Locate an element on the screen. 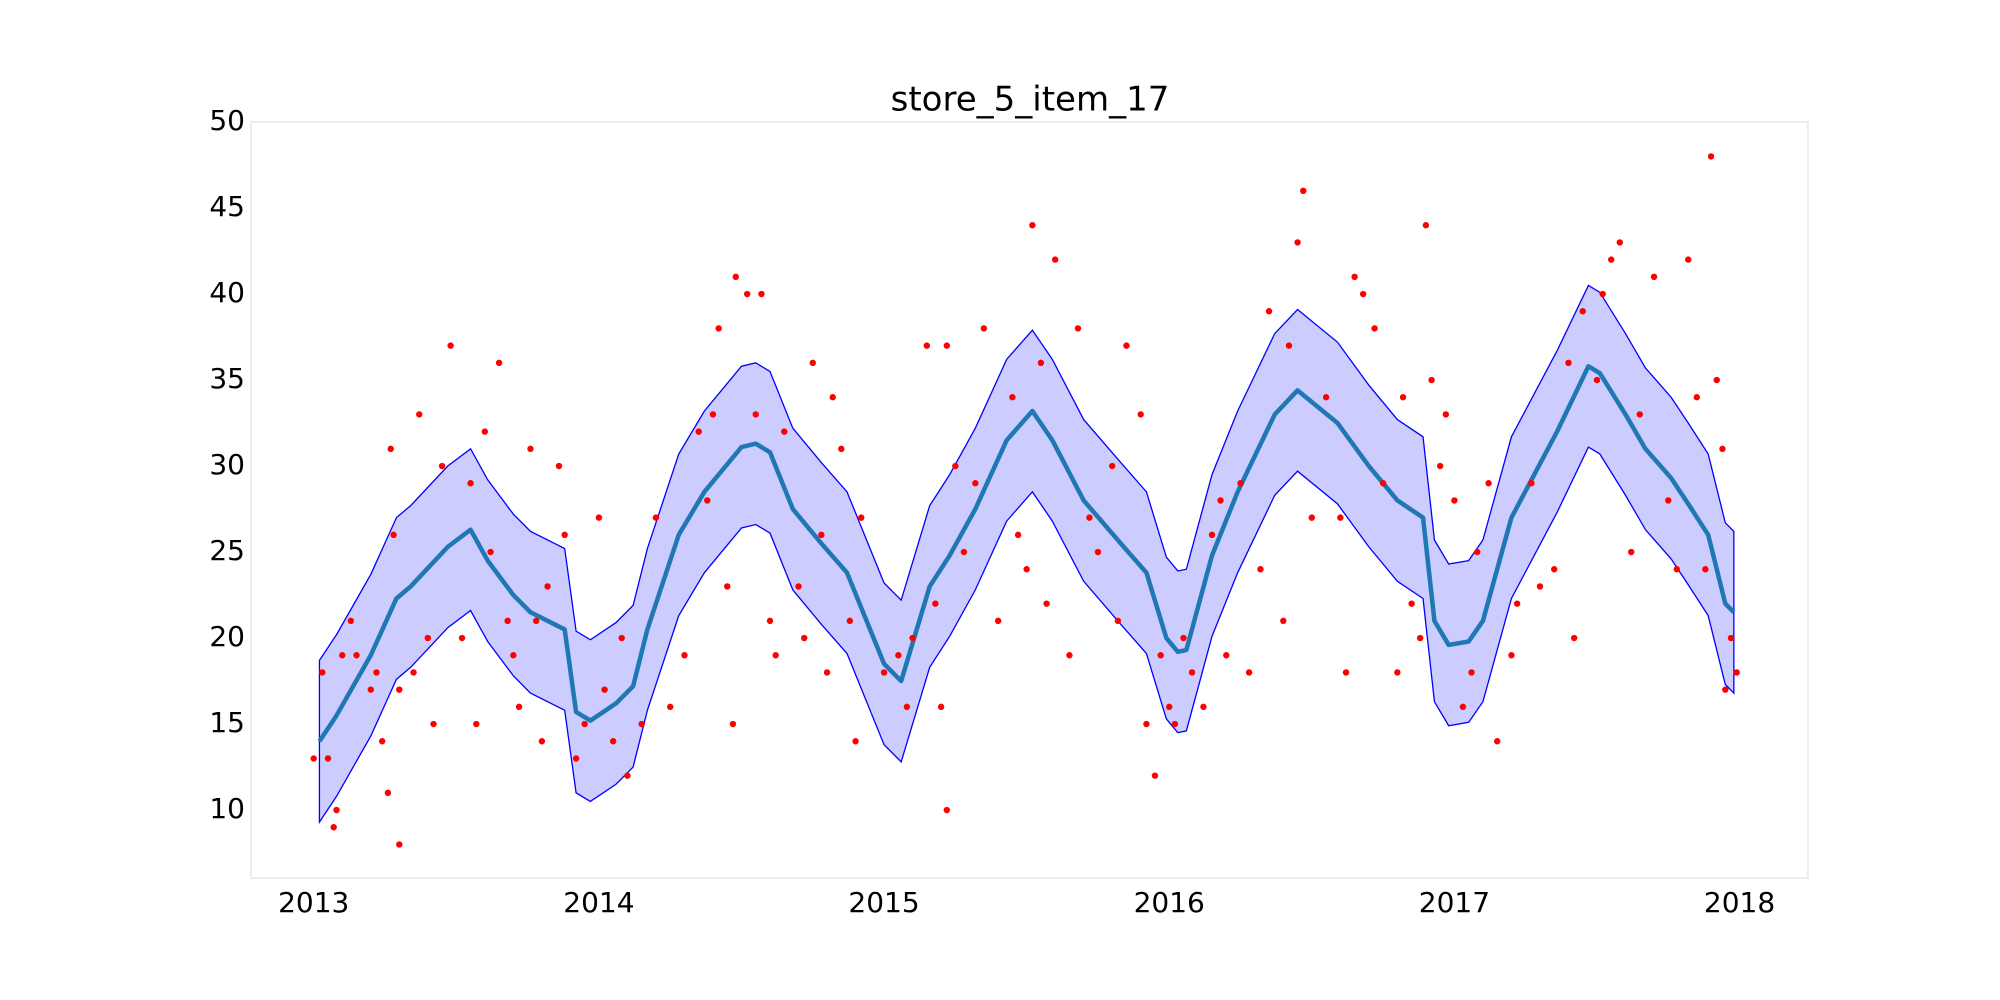 This screenshot has height=1000, width=2000. y-tick-label: 20 is located at coordinates (227, 636).